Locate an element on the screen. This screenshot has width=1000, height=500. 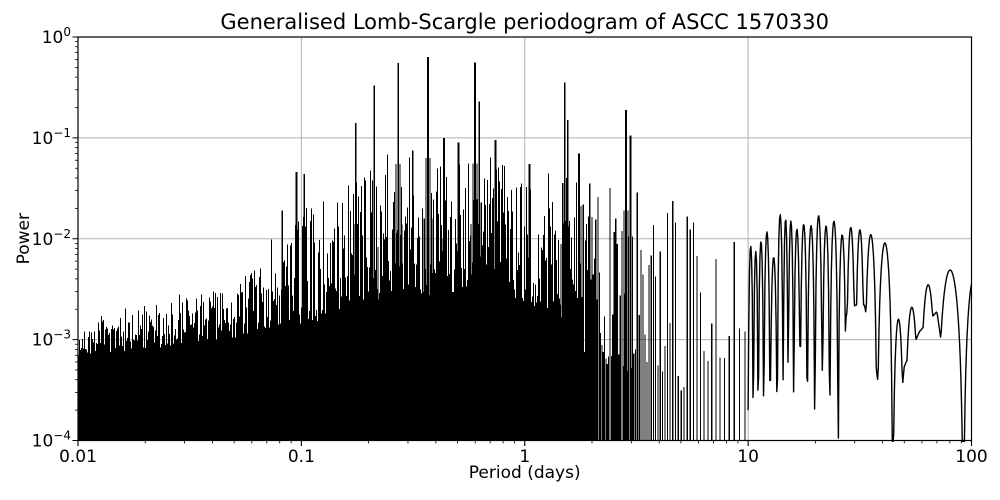
y-tick-label: 10⁻² is located at coordinates (51, 238).